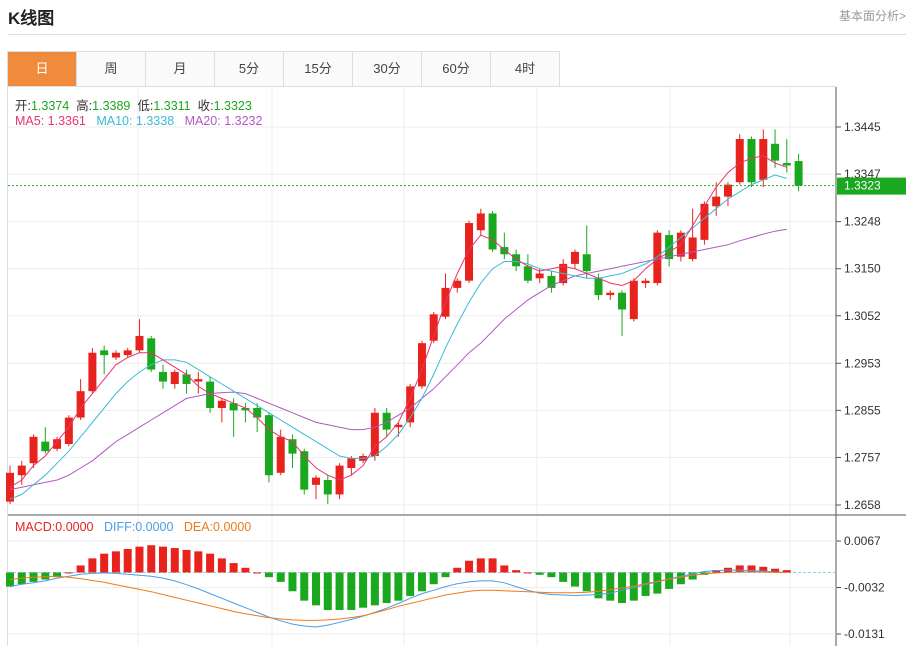 The image size is (912, 648). Describe the element at coordinates (862, 174) in the screenshot. I see `y-tick-label: 1.3347` at that location.